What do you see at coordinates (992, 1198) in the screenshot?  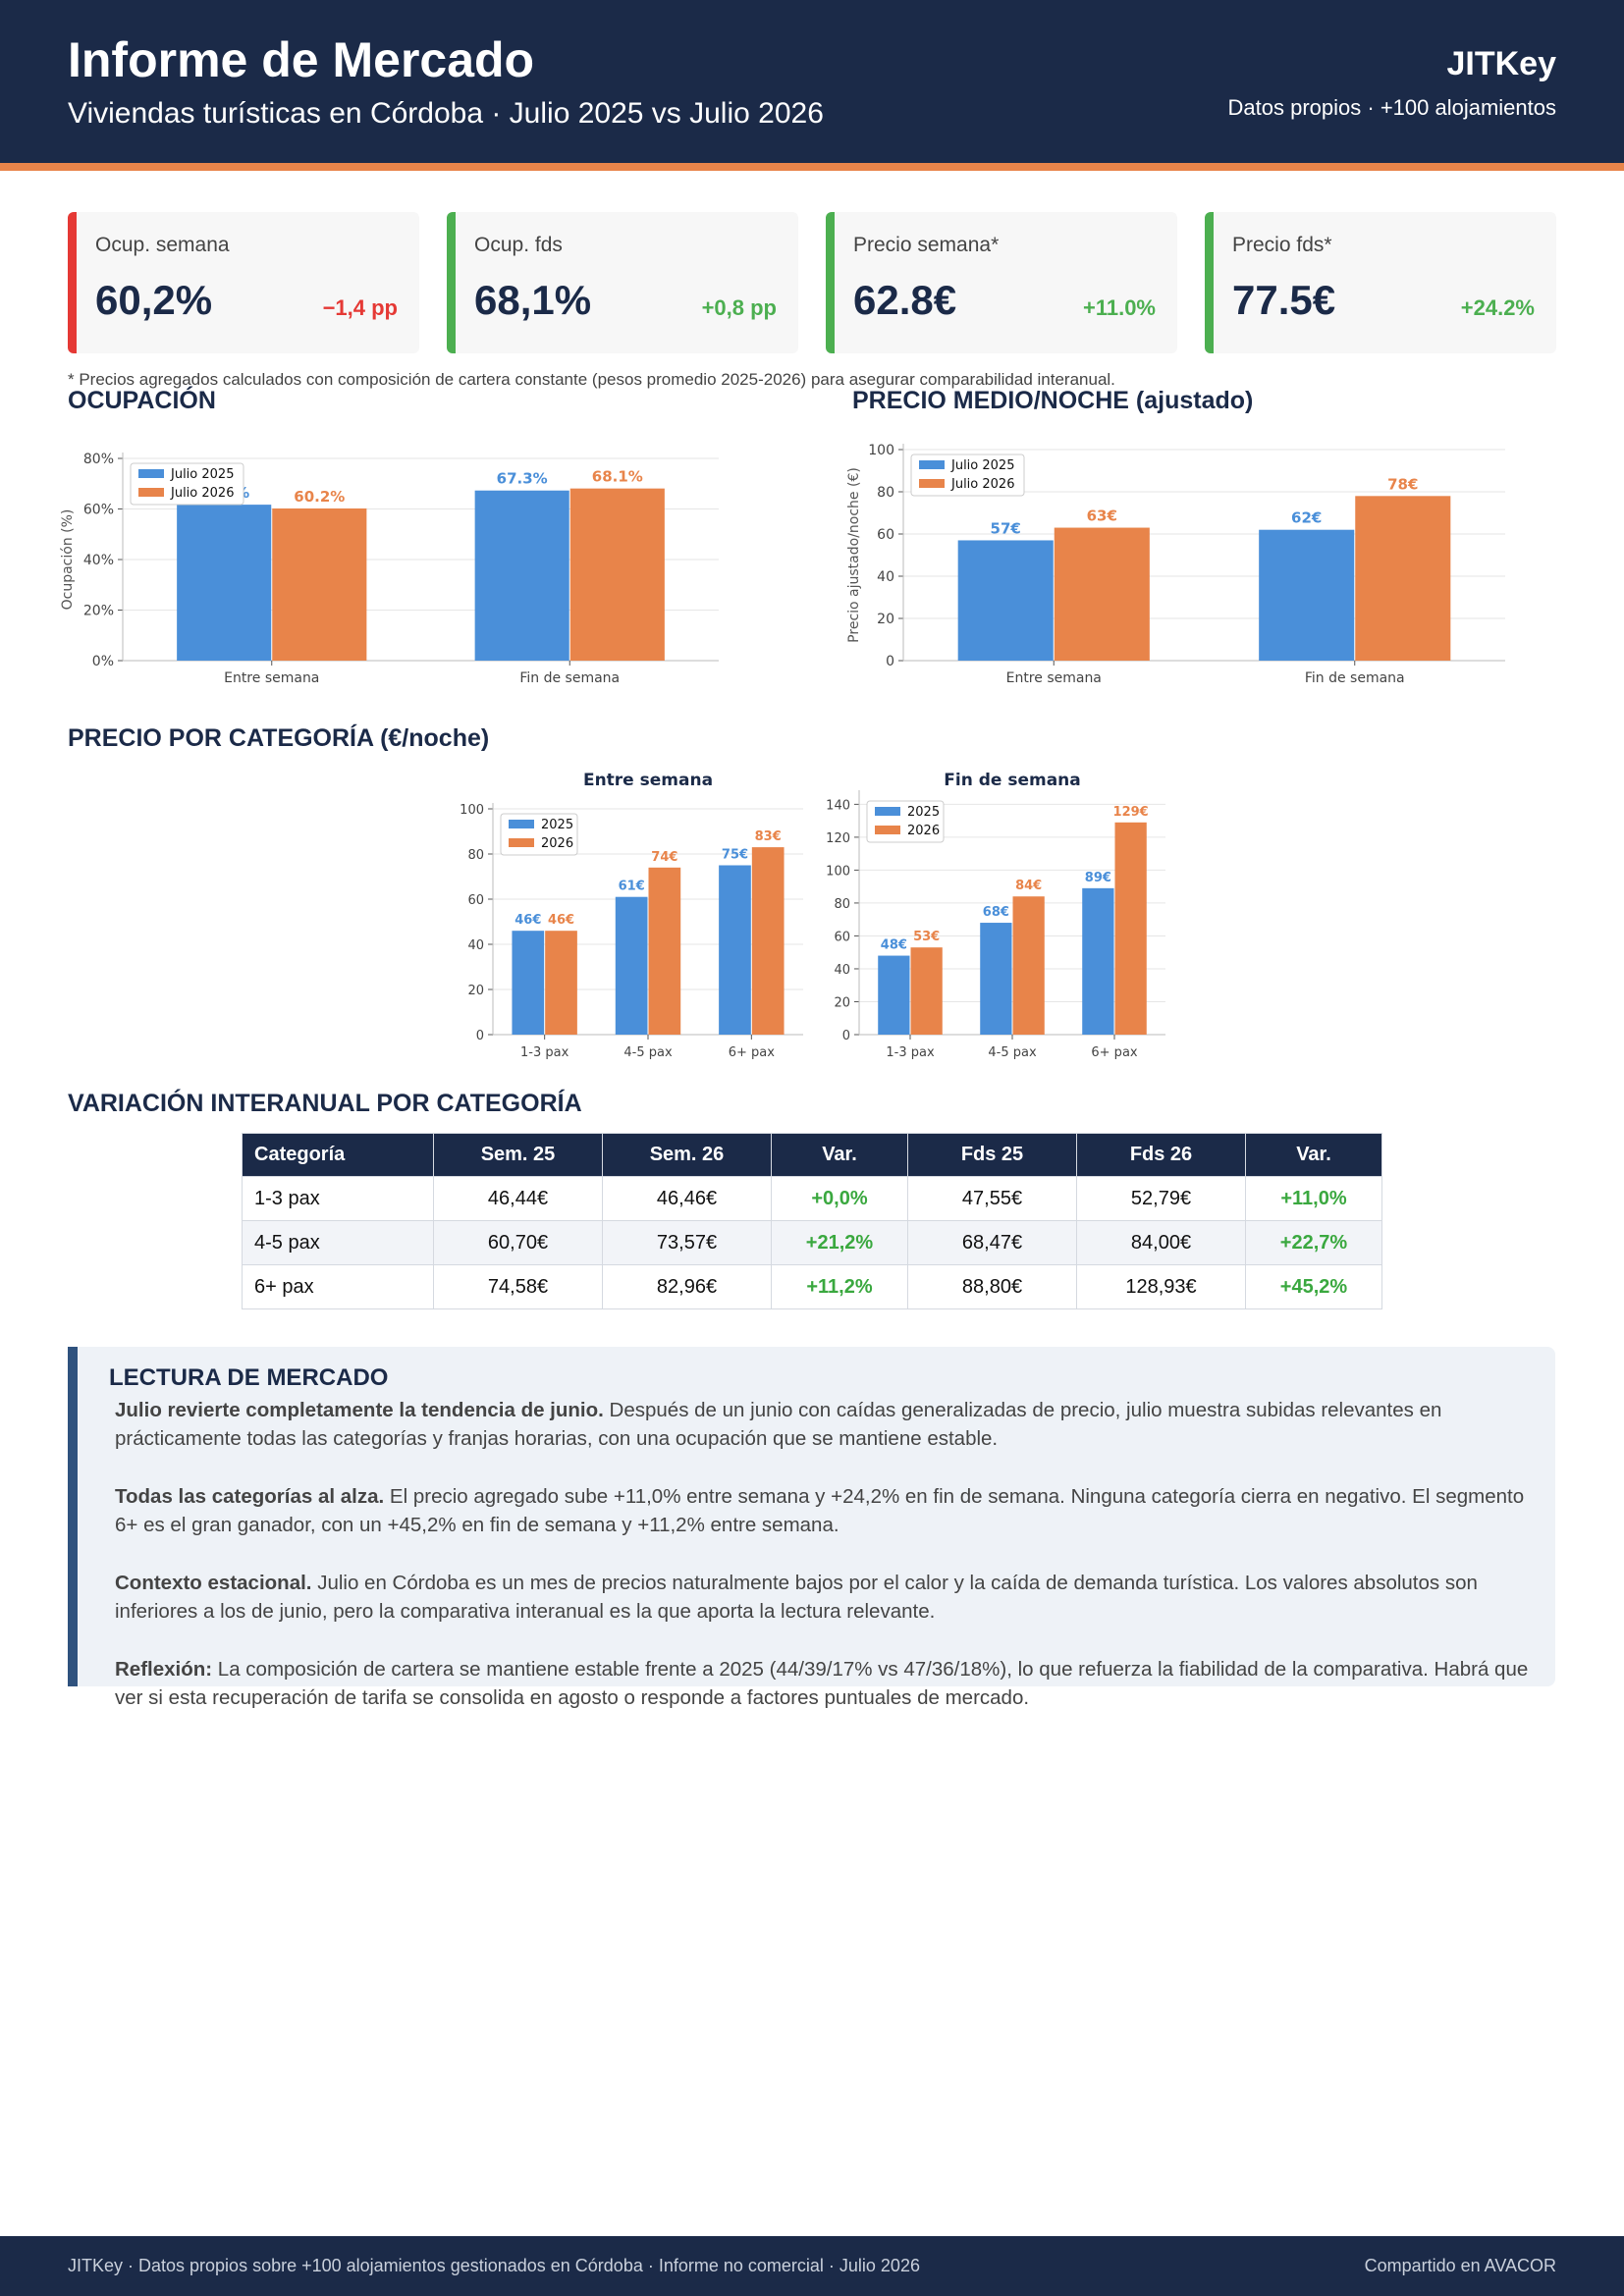 I see `table-cell: 47,55€` at bounding box center [992, 1198].